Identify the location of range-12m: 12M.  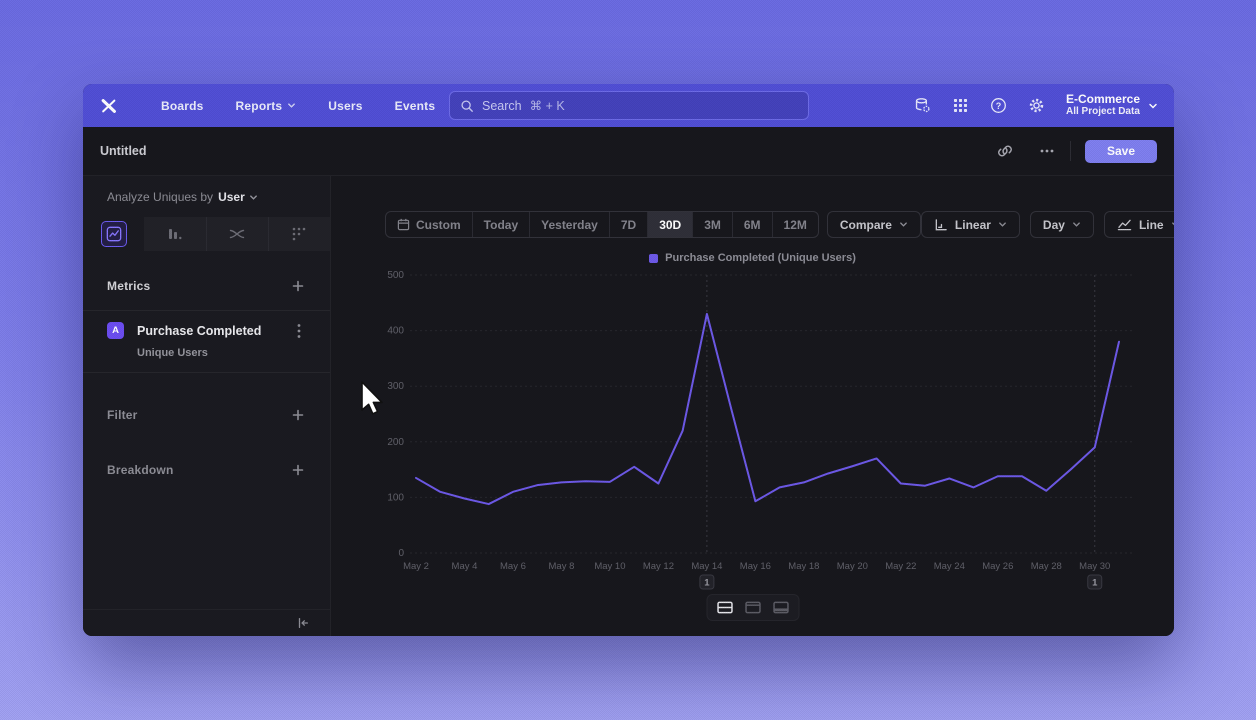
(795, 224).